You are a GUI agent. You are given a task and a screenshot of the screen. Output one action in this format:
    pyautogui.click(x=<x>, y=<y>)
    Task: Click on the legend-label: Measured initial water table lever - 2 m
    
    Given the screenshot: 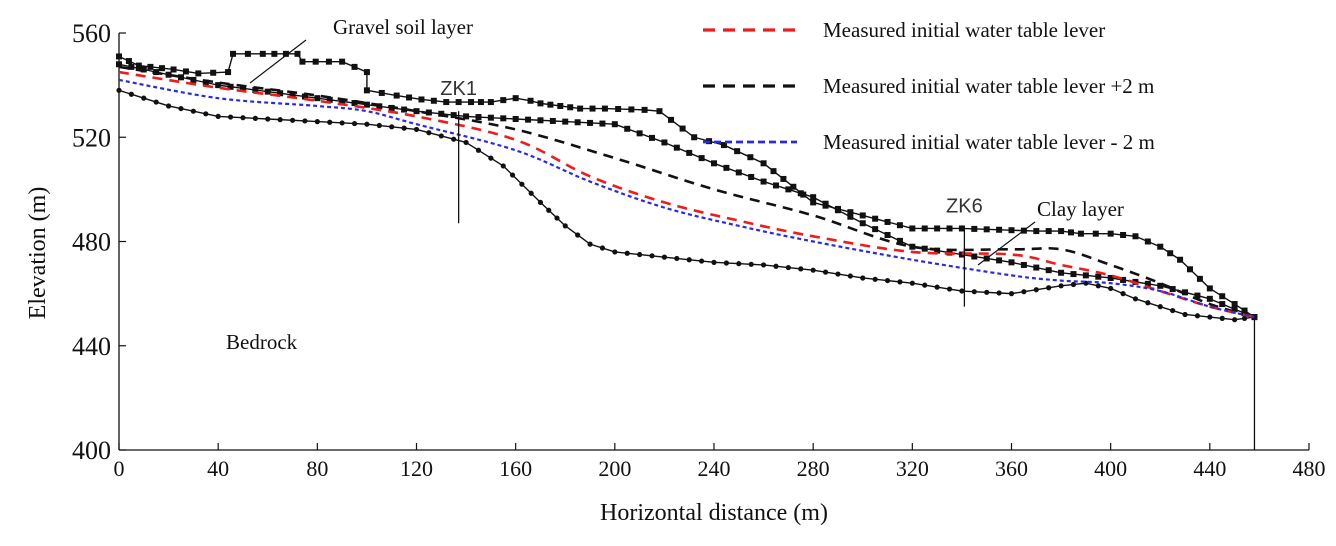 What is the action you would take?
    pyautogui.click(x=989, y=142)
    